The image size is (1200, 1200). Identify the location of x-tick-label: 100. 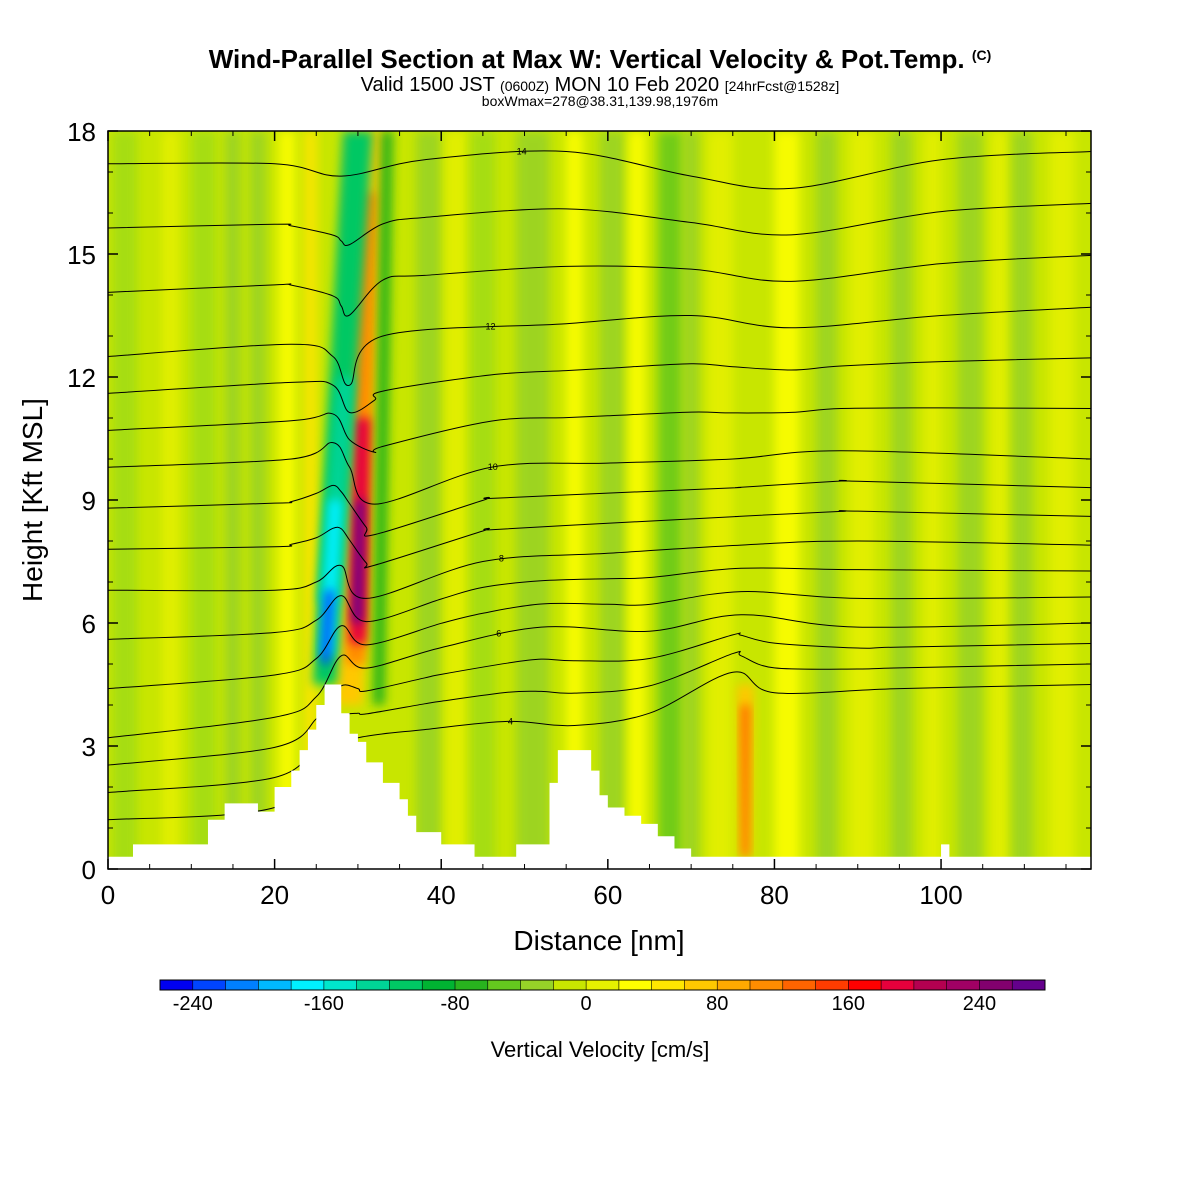
(940, 895).